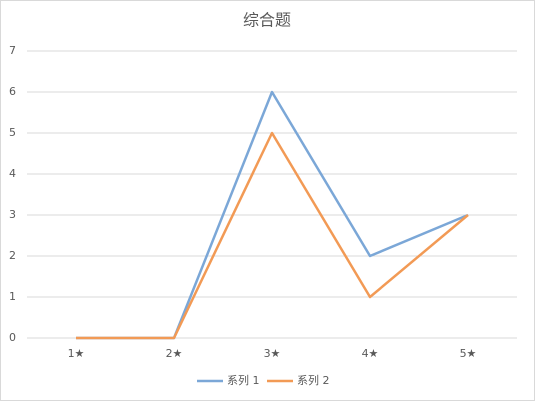 The image size is (535, 401). Describe the element at coordinates (468, 353) in the screenshot. I see `x-tick-label: 5★` at that location.